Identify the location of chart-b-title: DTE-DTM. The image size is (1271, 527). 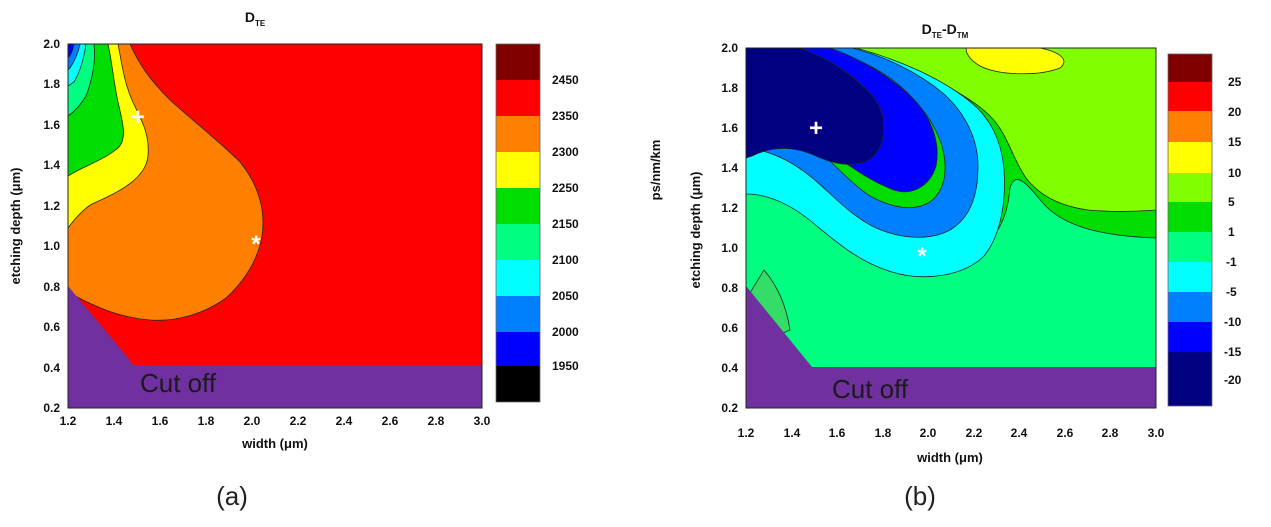
(945, 30).